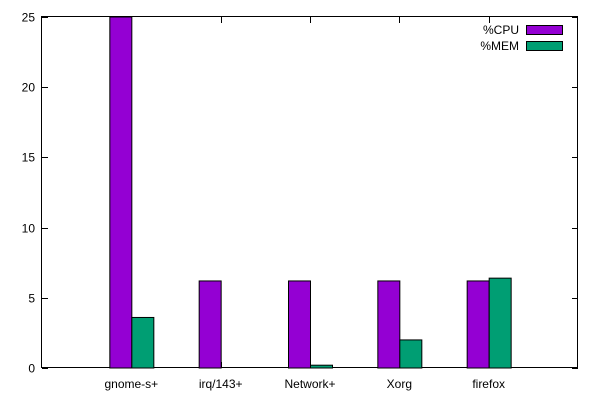  What do you see at coordinates (31, 299) in the screenshot?
I see `y-tick-label: 5` at bounding box center [31, 299].